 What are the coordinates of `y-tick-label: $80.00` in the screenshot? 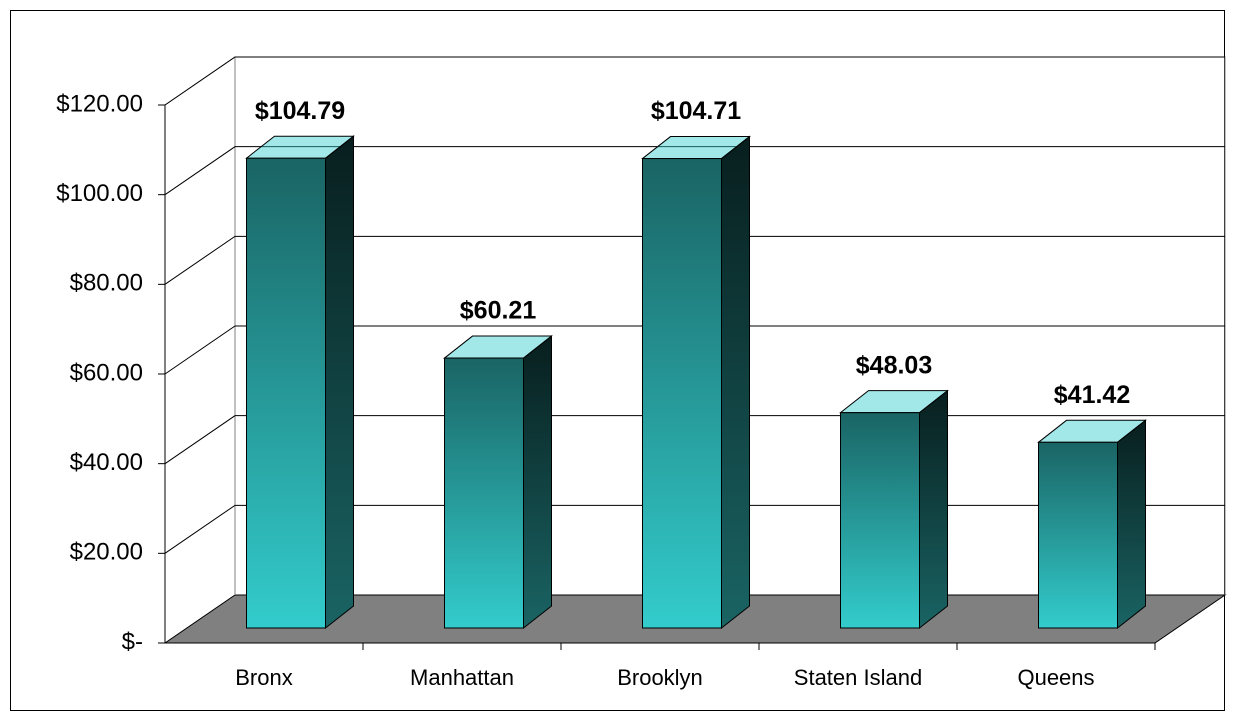 It's located at (106, 283).